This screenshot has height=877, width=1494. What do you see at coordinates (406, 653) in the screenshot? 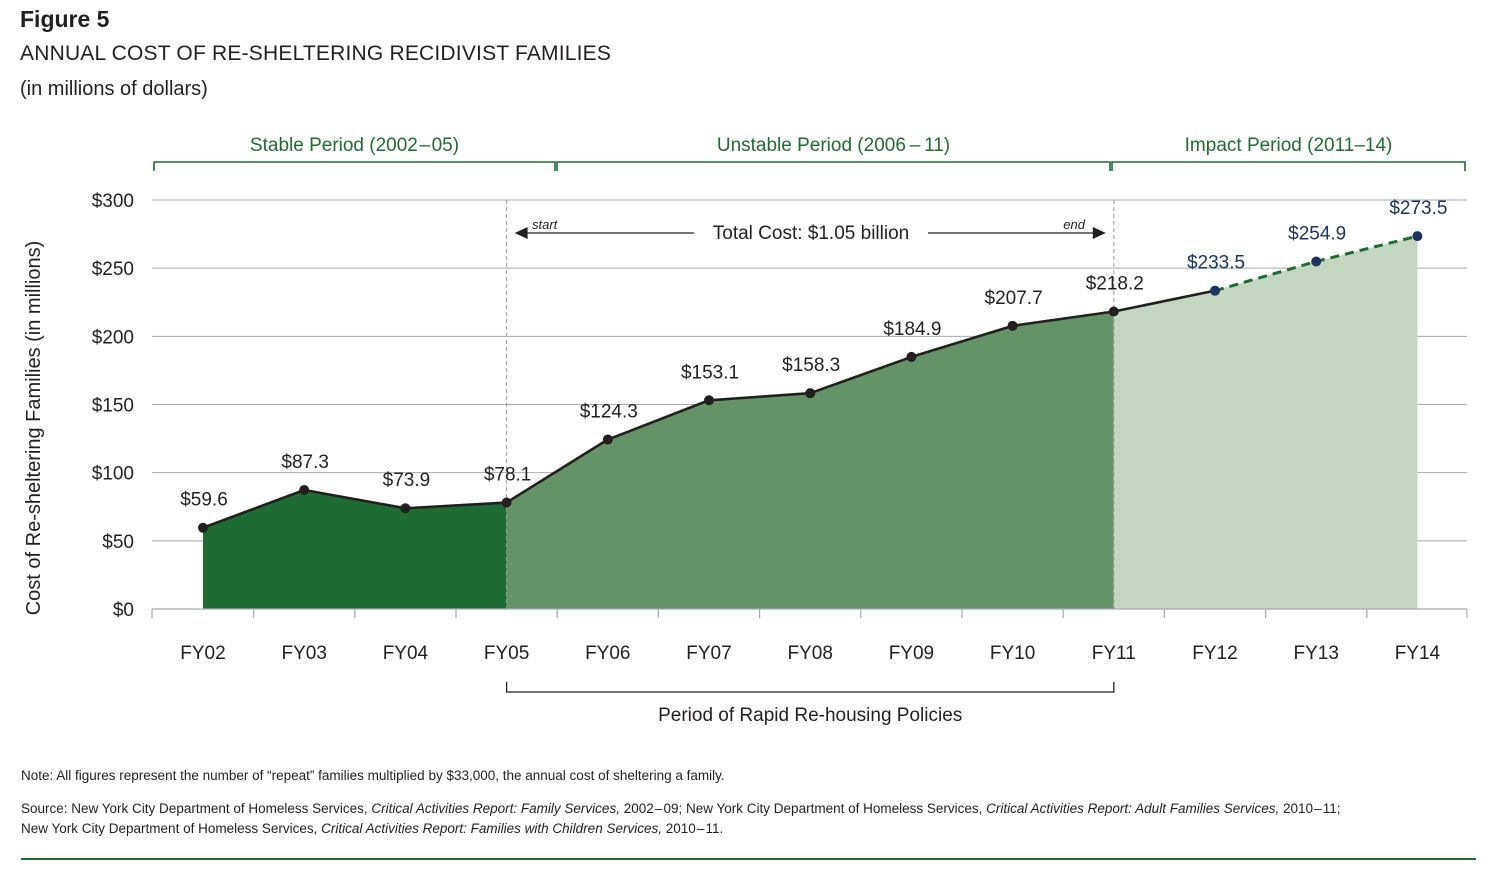
I see `x-tick-label: FY04` at bounding box center [406, 653].